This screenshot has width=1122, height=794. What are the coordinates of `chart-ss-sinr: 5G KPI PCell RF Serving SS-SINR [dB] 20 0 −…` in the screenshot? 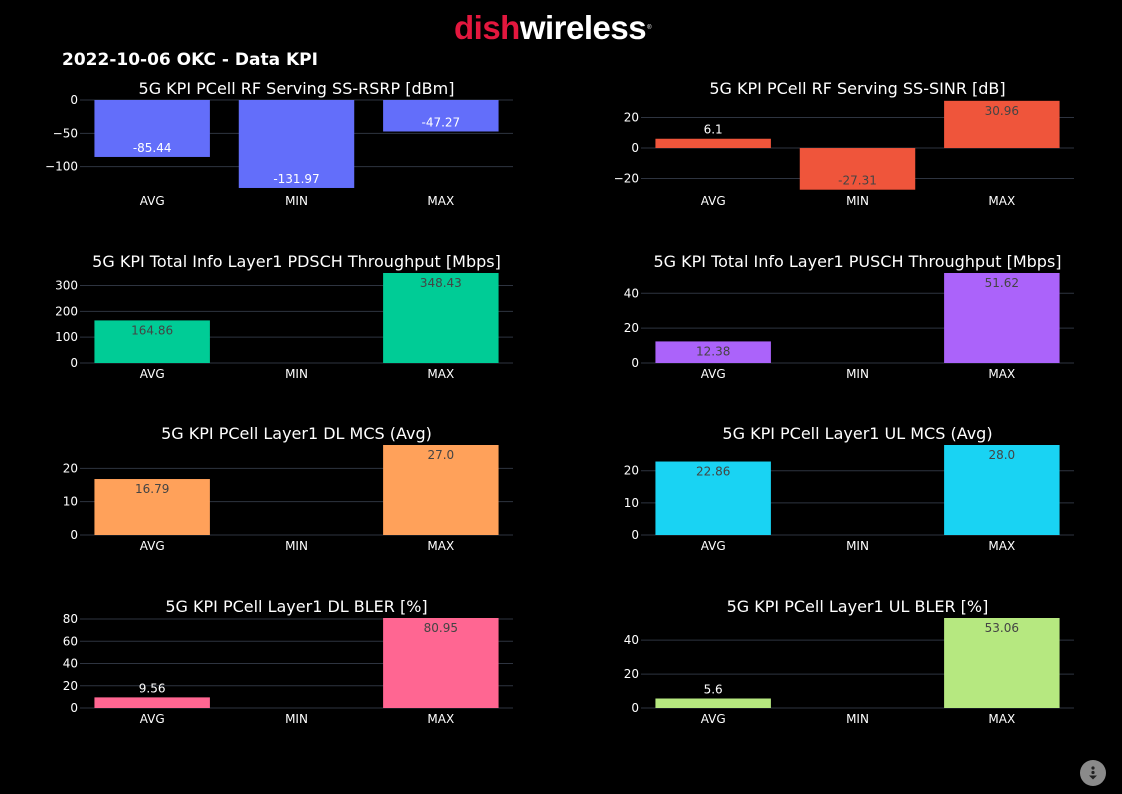 It's located at (844, 143).